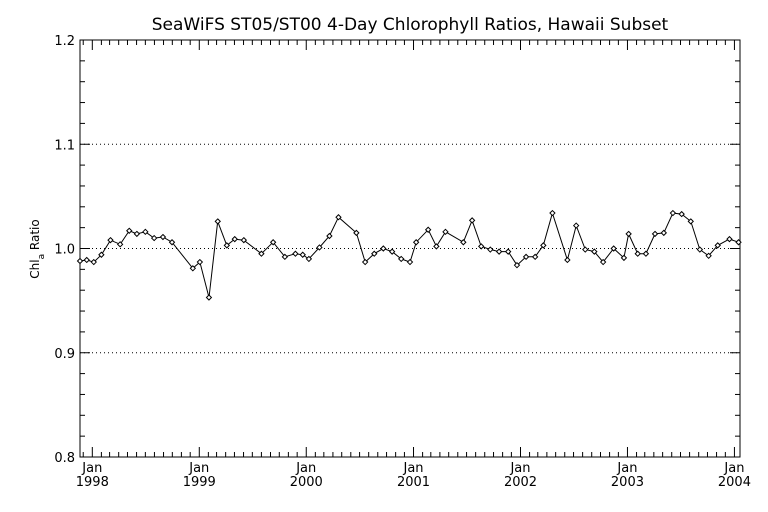 The width and height of the screenshot is (768, 512). What do you see at coordinates (92, 482) in the screenshot?
I see `x-tick-year: 1998` at bounding box center [92, 482].